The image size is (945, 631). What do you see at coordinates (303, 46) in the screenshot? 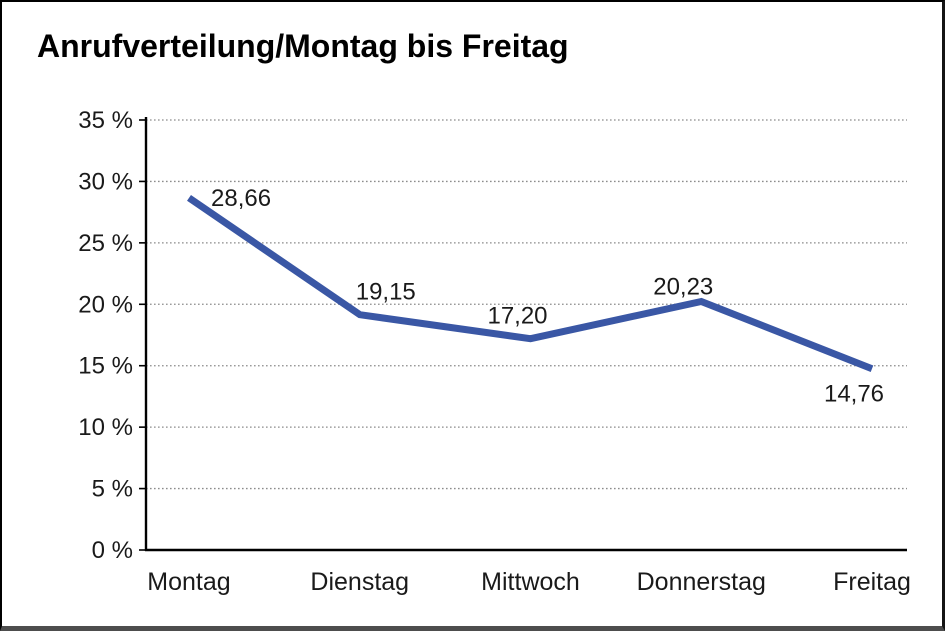
I see `chart-title: Anrufverteilung/Montag bis Freitag` at bounding box center [303, 46].